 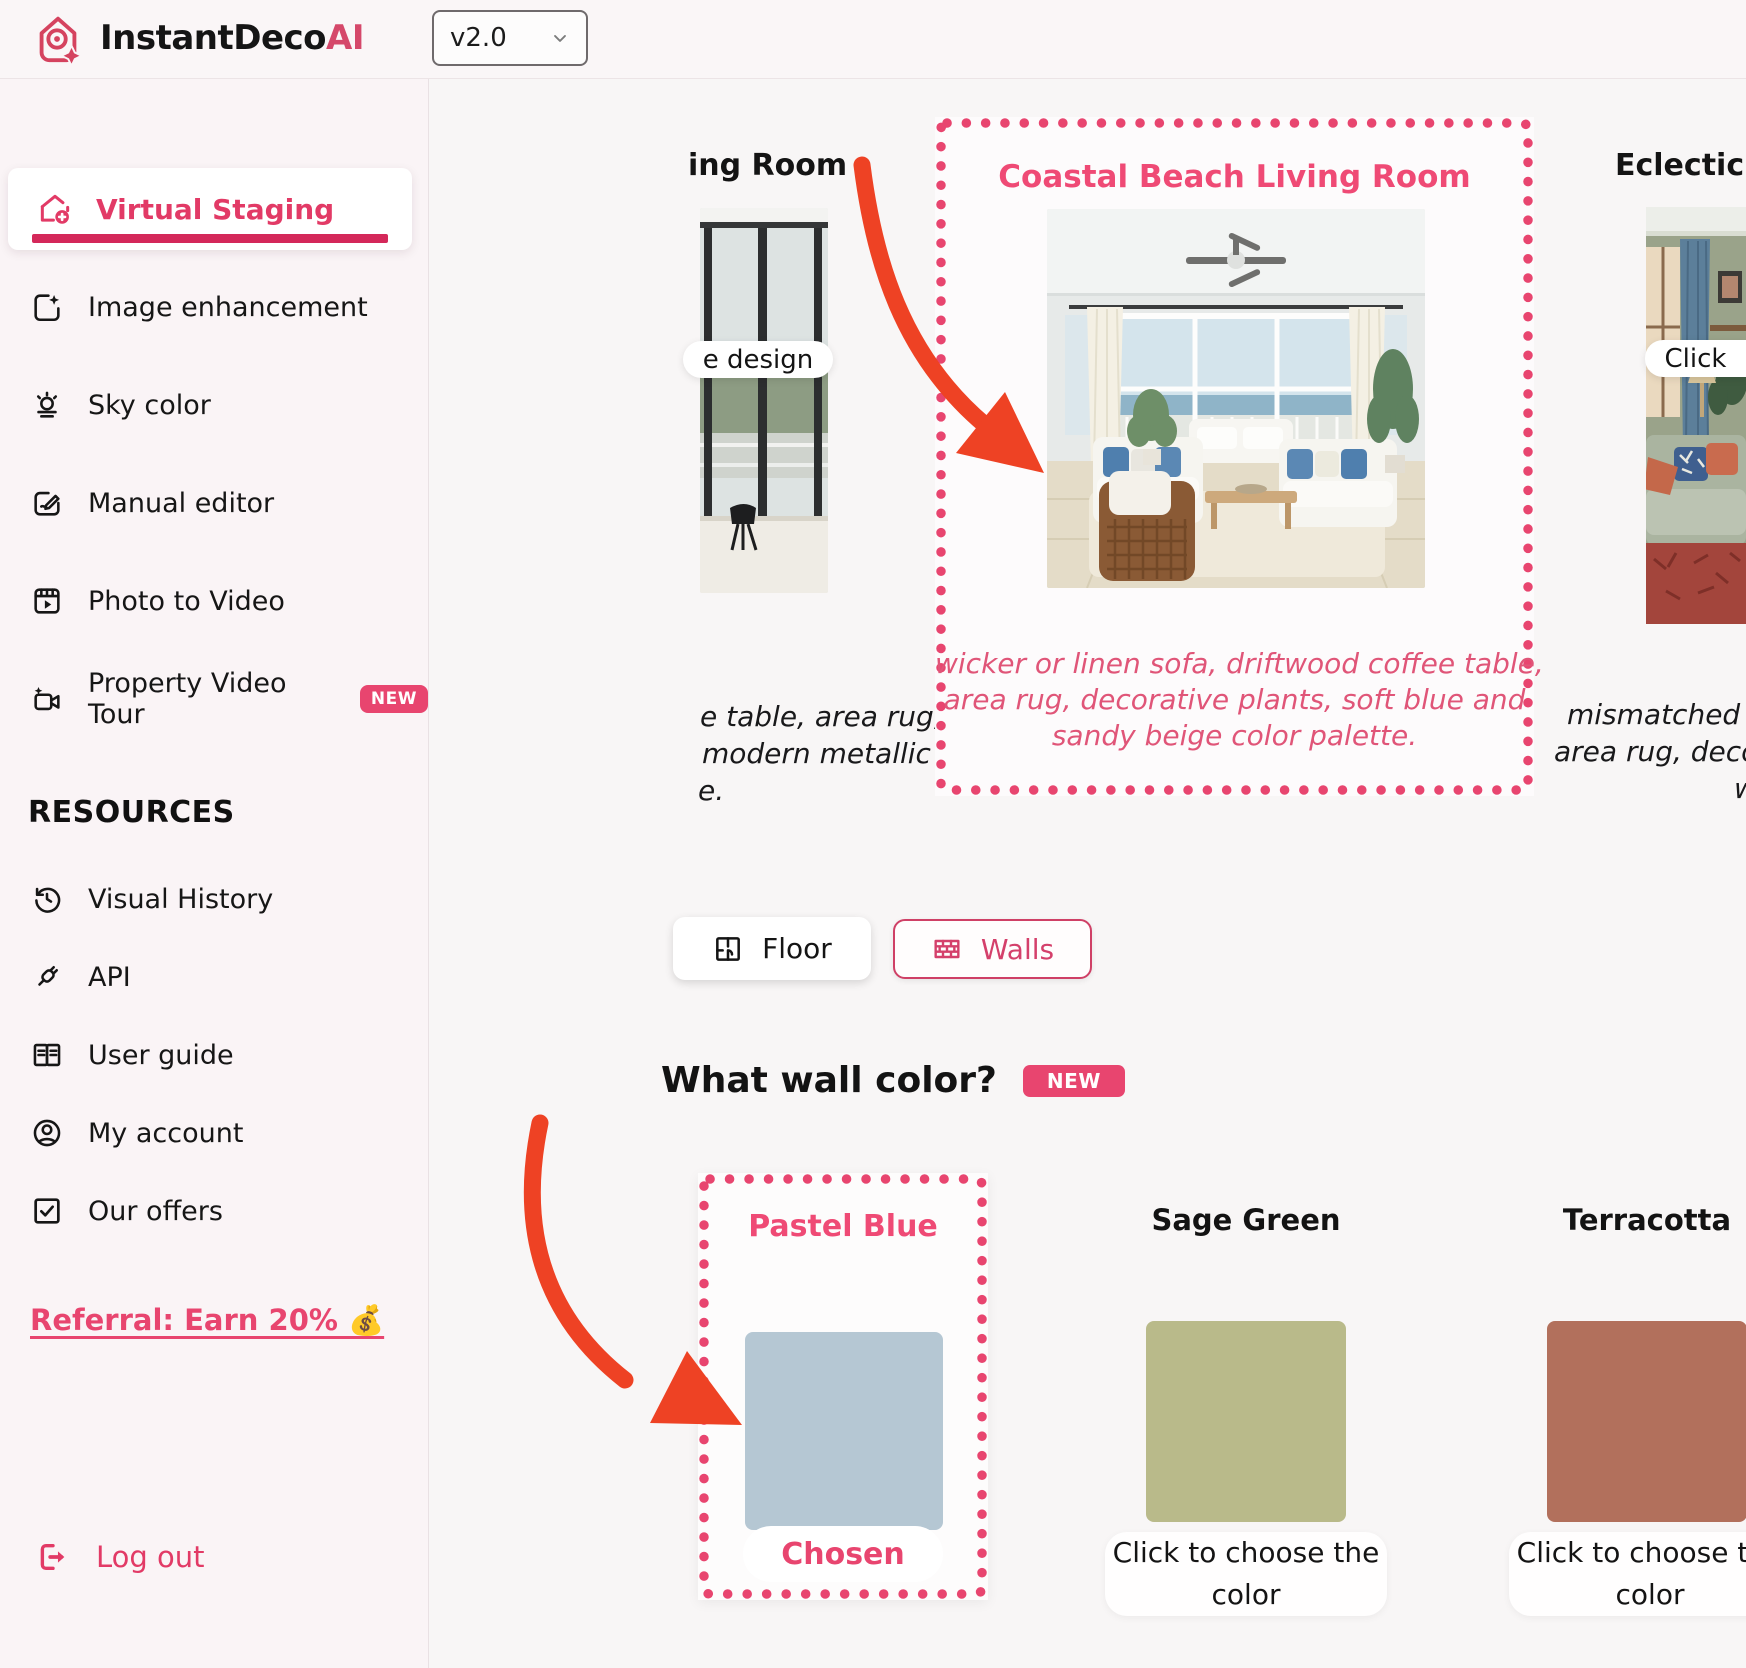 I want to click on wall-color-heading: What wall color?, so click(x=829, y=1080).